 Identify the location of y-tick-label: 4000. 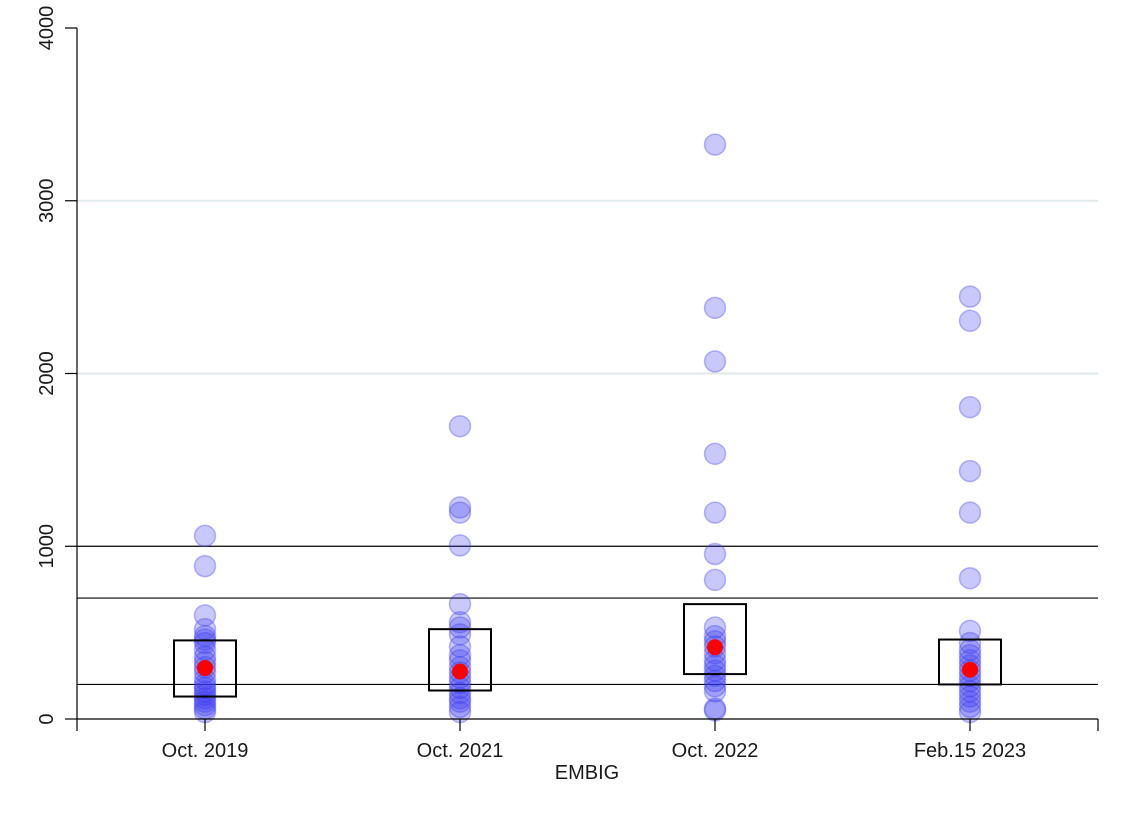
(47, 28).